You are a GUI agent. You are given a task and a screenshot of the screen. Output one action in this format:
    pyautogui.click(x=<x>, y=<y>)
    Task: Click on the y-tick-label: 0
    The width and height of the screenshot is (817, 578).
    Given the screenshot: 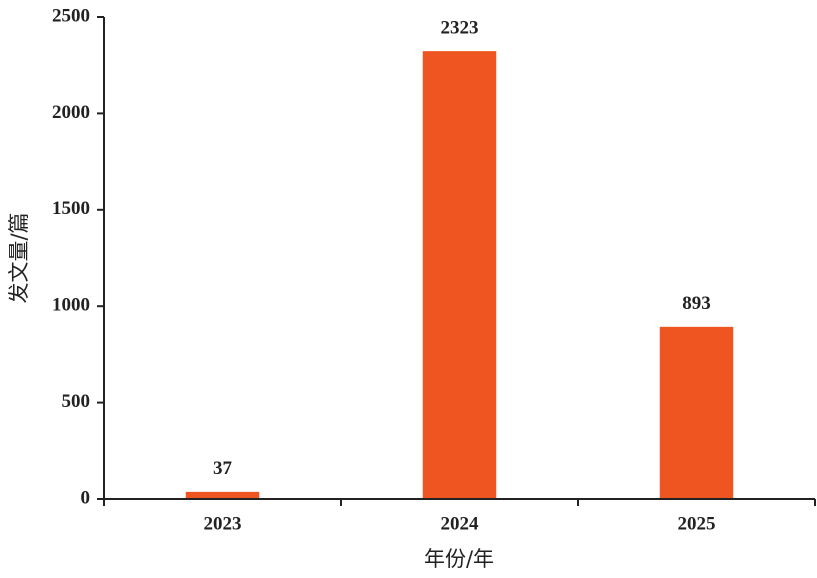 What is the action you would take?
    pyautogui.click(x=86, y=497)
    